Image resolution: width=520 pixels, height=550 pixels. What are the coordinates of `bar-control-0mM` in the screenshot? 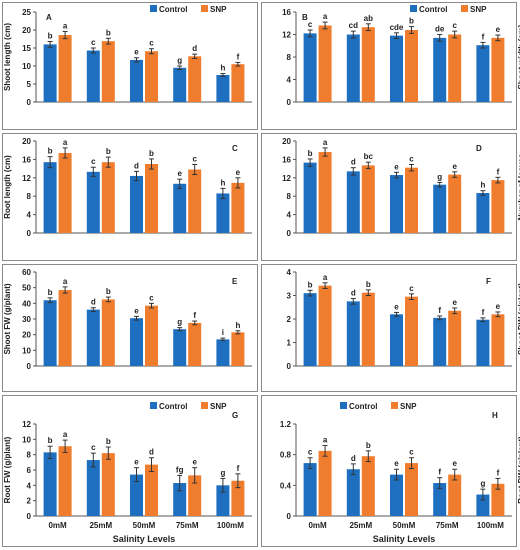 It's located at (310, 489).